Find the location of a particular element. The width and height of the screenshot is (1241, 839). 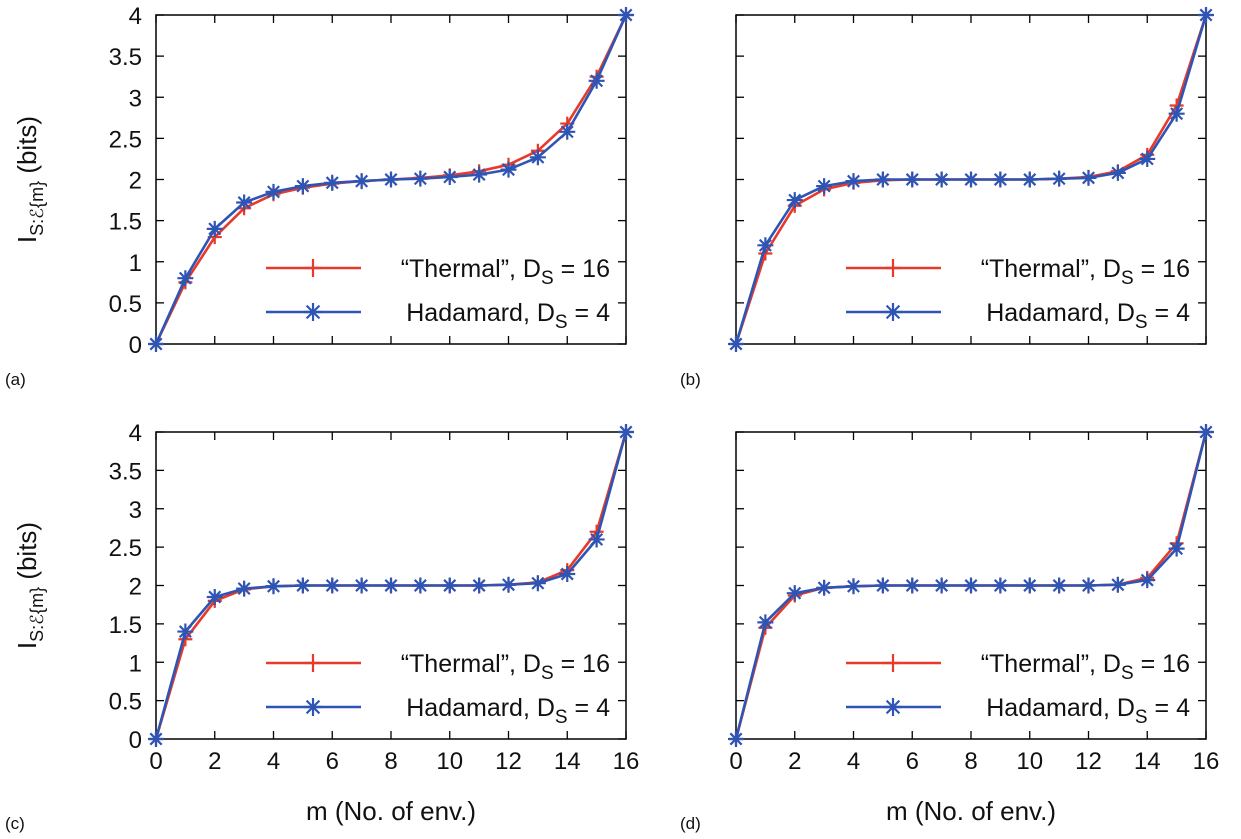

x-tick-label: 12 is located at coordinates (1088, 761).